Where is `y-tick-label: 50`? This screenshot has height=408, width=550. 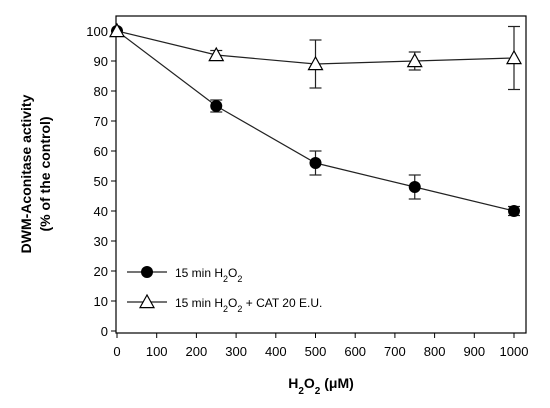 y-tick-label: 50 is located at coordinates (101, 181).